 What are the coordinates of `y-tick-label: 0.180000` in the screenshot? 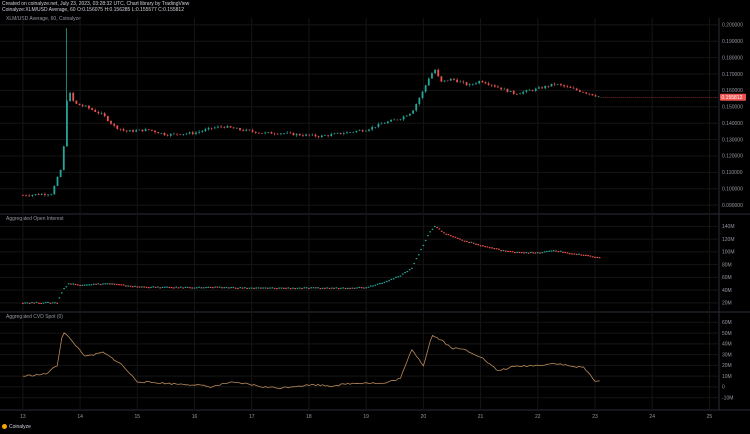 It's located at (732, 58).